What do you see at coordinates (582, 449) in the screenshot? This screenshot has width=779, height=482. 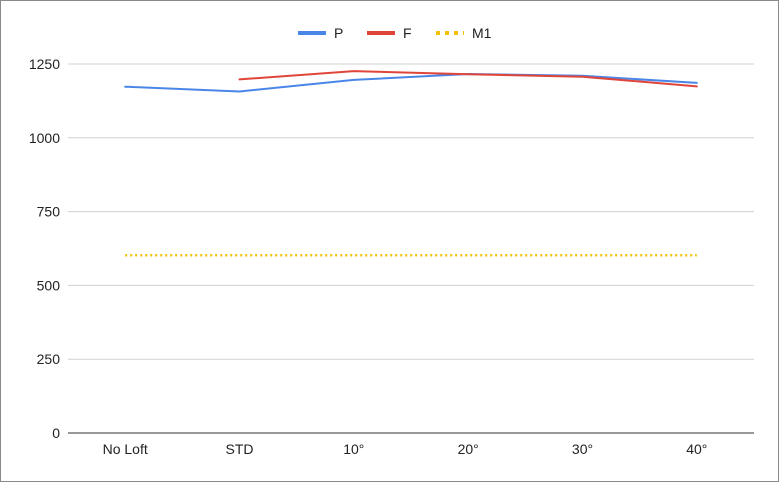 I see `x-tick-label: 30°` at bounding box center [582, 449].